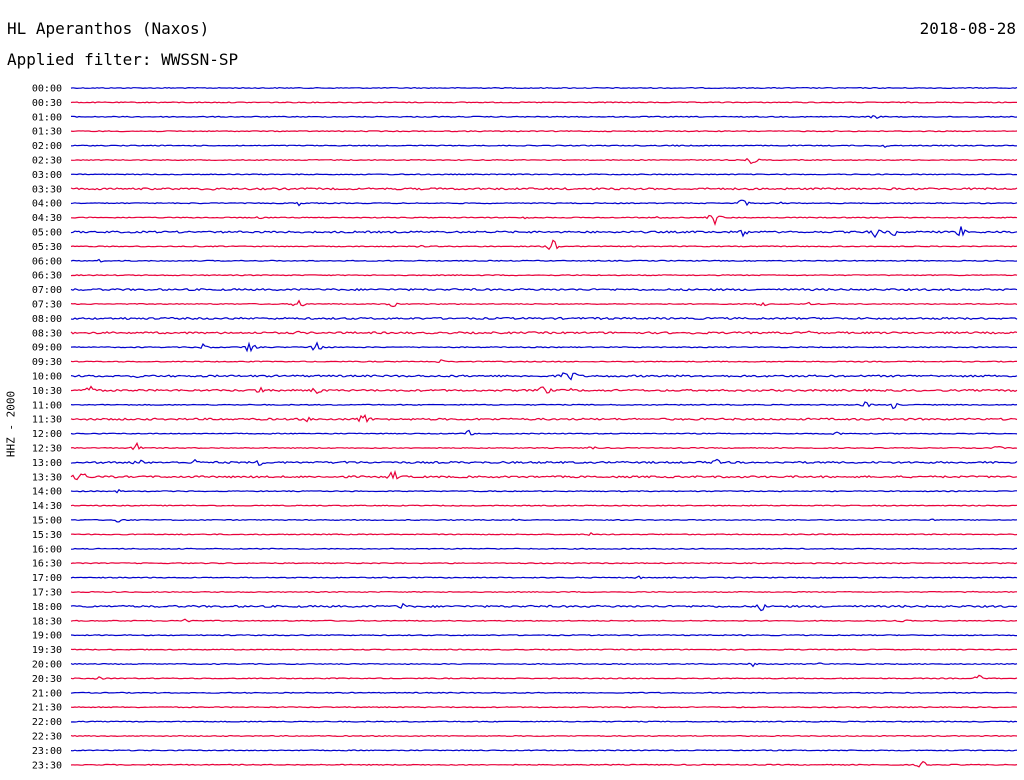 This screenshot has height=780, width=1024. Describe the element at coordinates (47, 333) in the screenshot. I see `time-tick-label: 08:30` at that location.